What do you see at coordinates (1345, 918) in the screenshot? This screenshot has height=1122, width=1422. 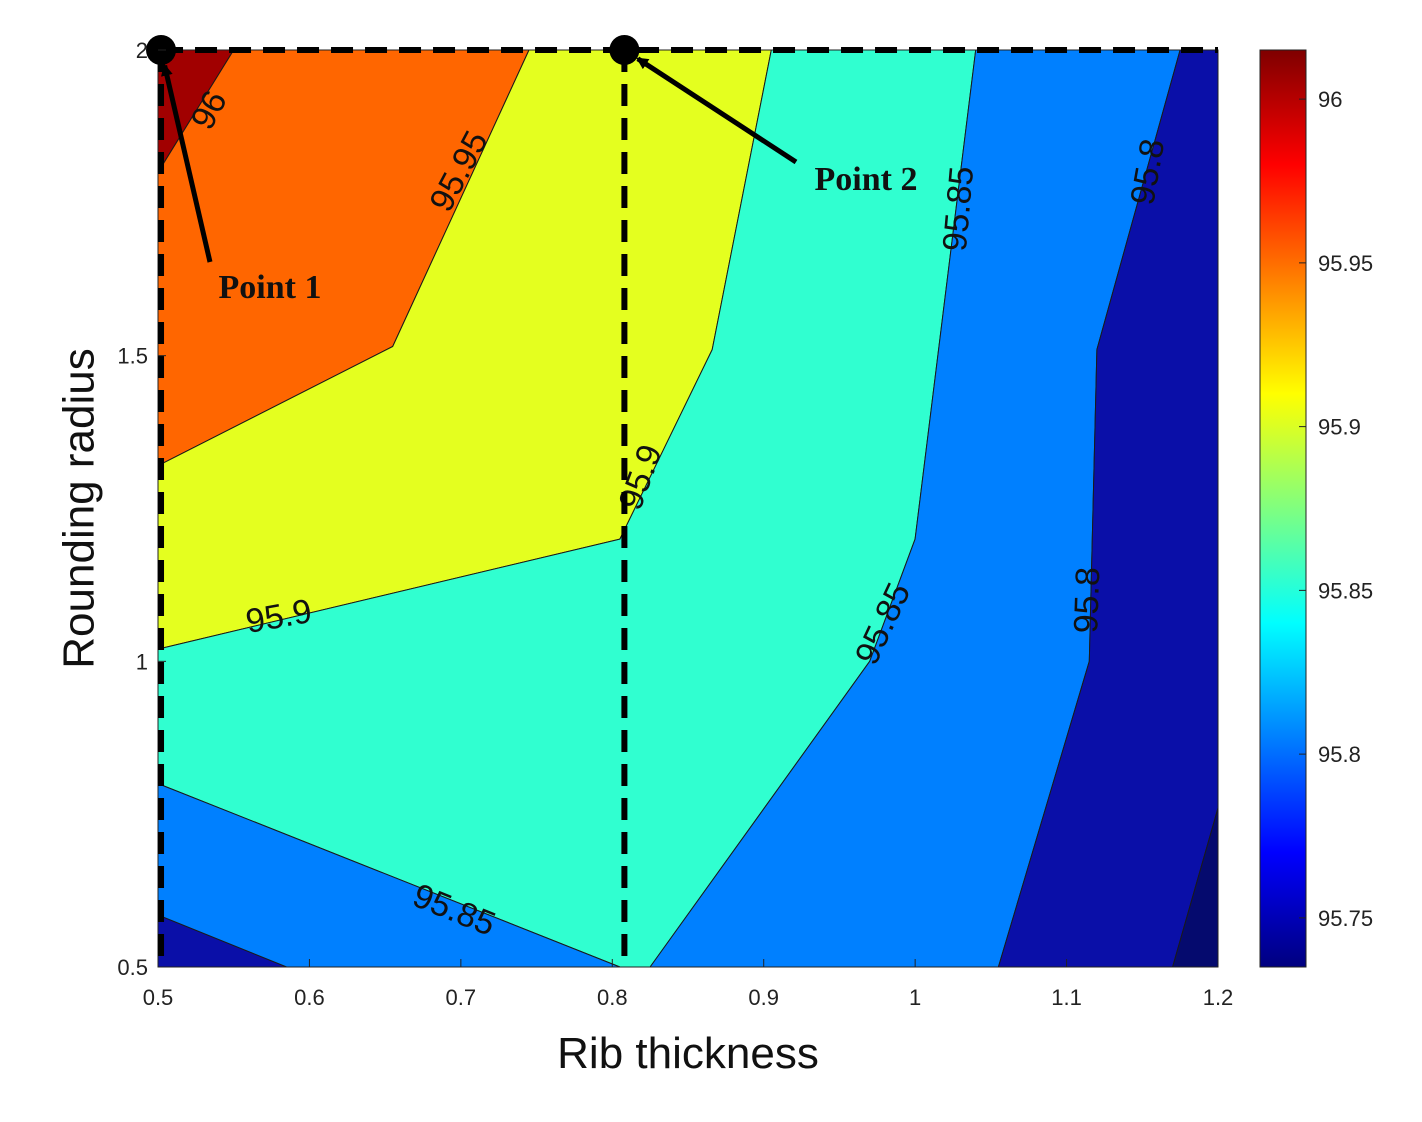 I see `colorbar-tick-label: 95.75` at bounding box center [1345, 918].